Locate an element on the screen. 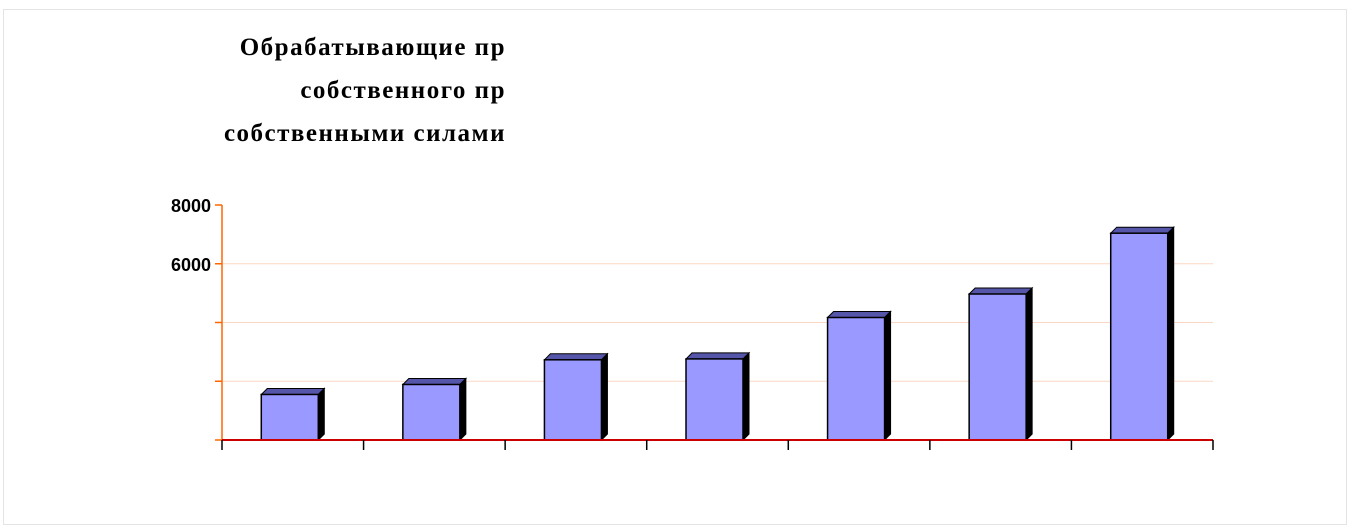 The height and width of the screenshot is (528, 1350). chart-title-line-1: Обрабатывающие пр is located at coordinates (372, 47).